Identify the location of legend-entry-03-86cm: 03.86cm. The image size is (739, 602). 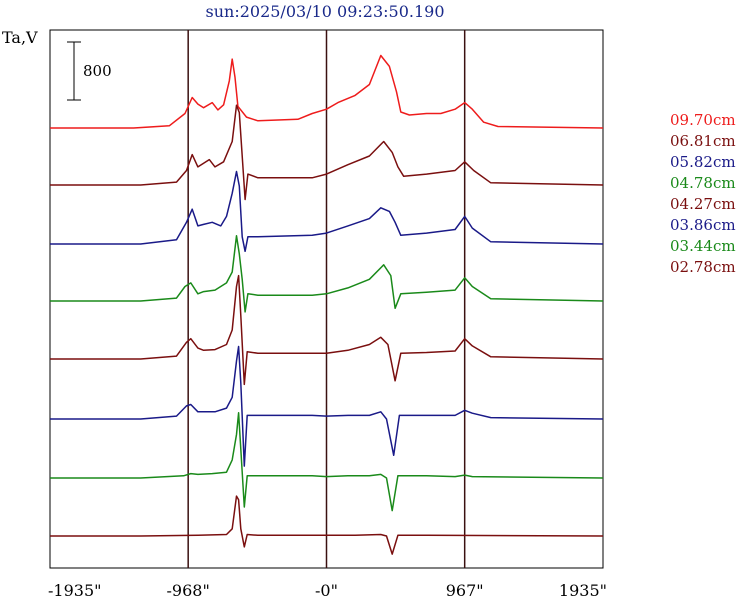
(703, 225).